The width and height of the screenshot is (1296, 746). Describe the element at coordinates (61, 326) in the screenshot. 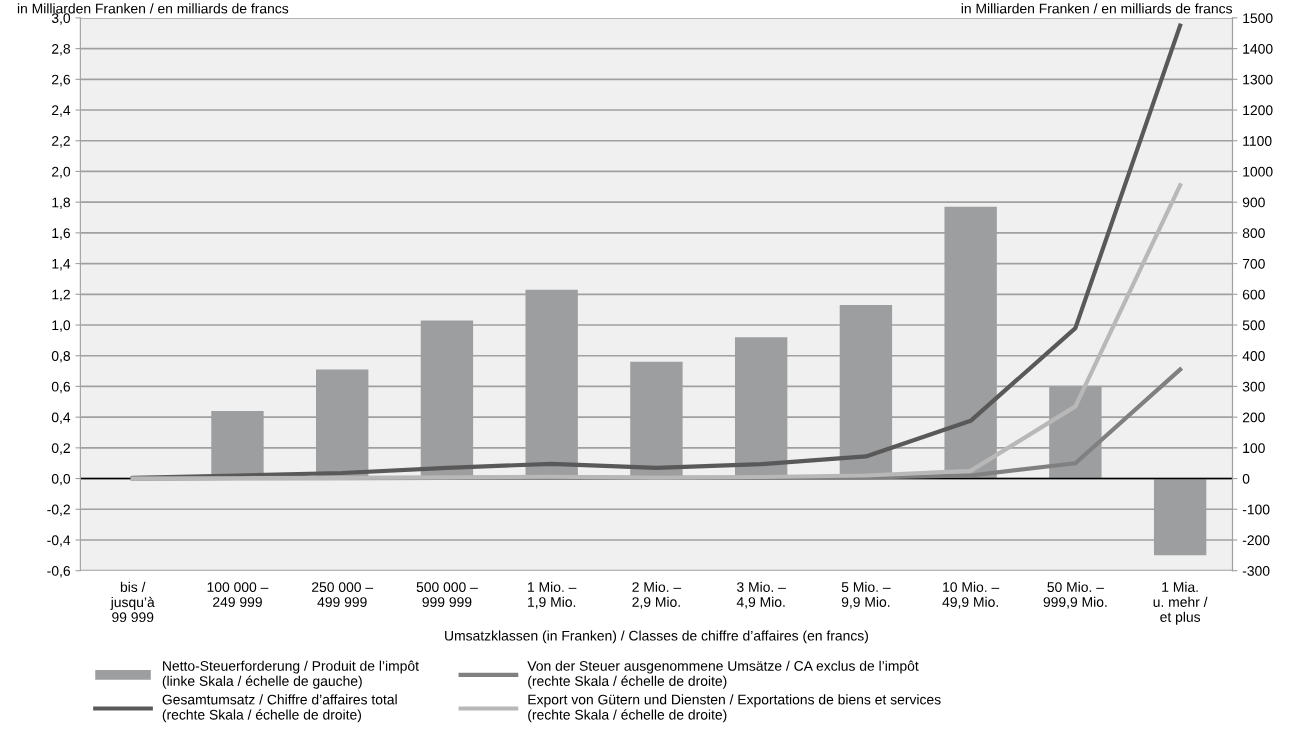

I see `y-tick-label: 1,0` at that location.